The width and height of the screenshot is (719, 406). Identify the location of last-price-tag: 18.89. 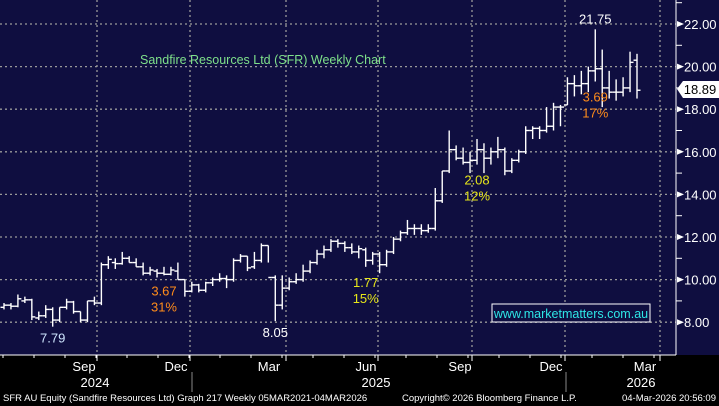
(698, 89).